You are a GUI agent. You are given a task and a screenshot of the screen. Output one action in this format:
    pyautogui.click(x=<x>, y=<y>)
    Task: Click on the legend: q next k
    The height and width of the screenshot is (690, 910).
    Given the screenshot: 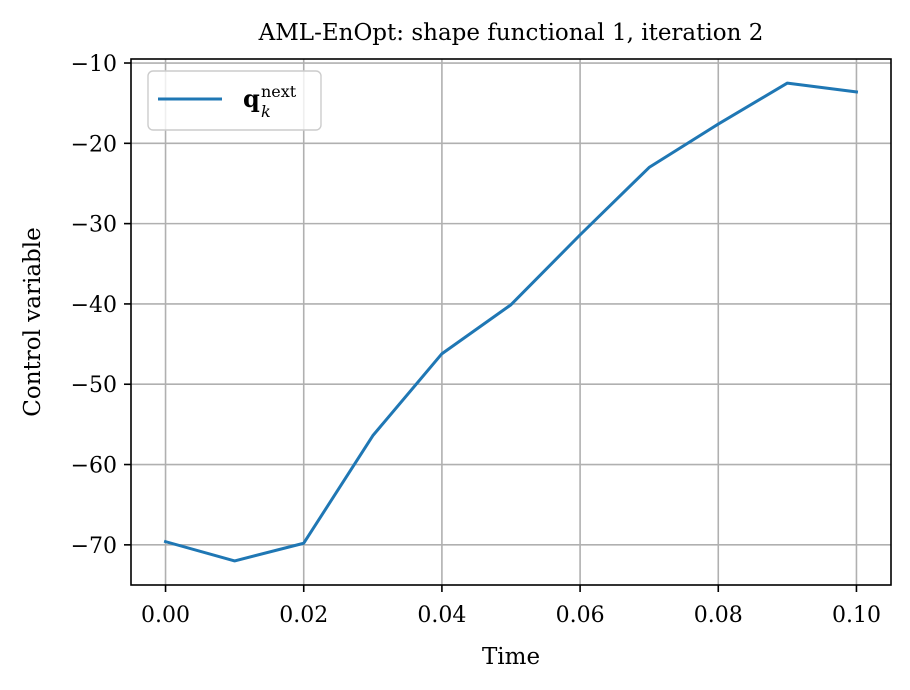 What is the action you would take?
    pyautogui.click(x=234, y=100)
    